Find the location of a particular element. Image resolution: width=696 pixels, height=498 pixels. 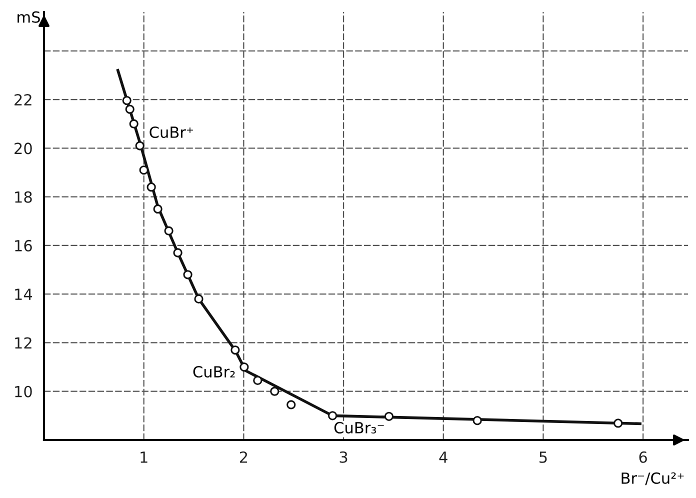

y-axis-title: mS is located at coordinates (29, 17).